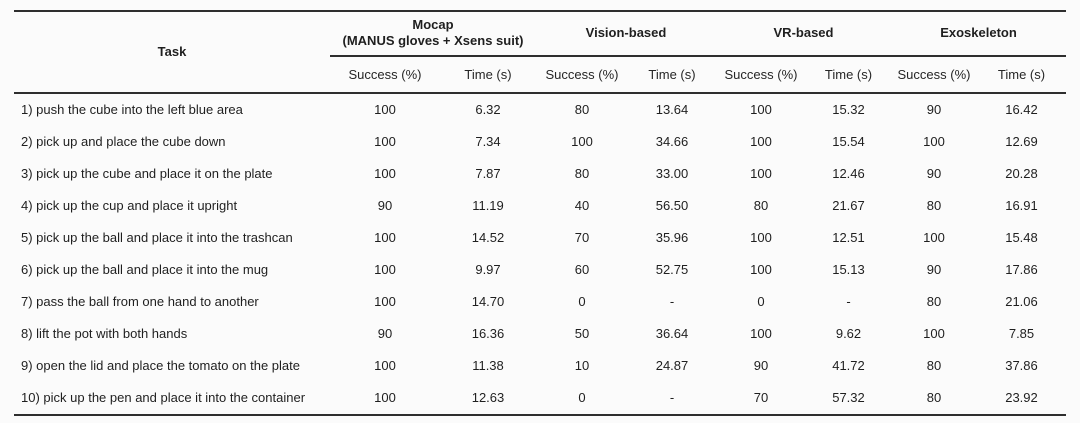  What do you see at coordinates (1021, 301) in the screenshot?
I see `value-cell: 21.06` at bounding box center [1021, 301].